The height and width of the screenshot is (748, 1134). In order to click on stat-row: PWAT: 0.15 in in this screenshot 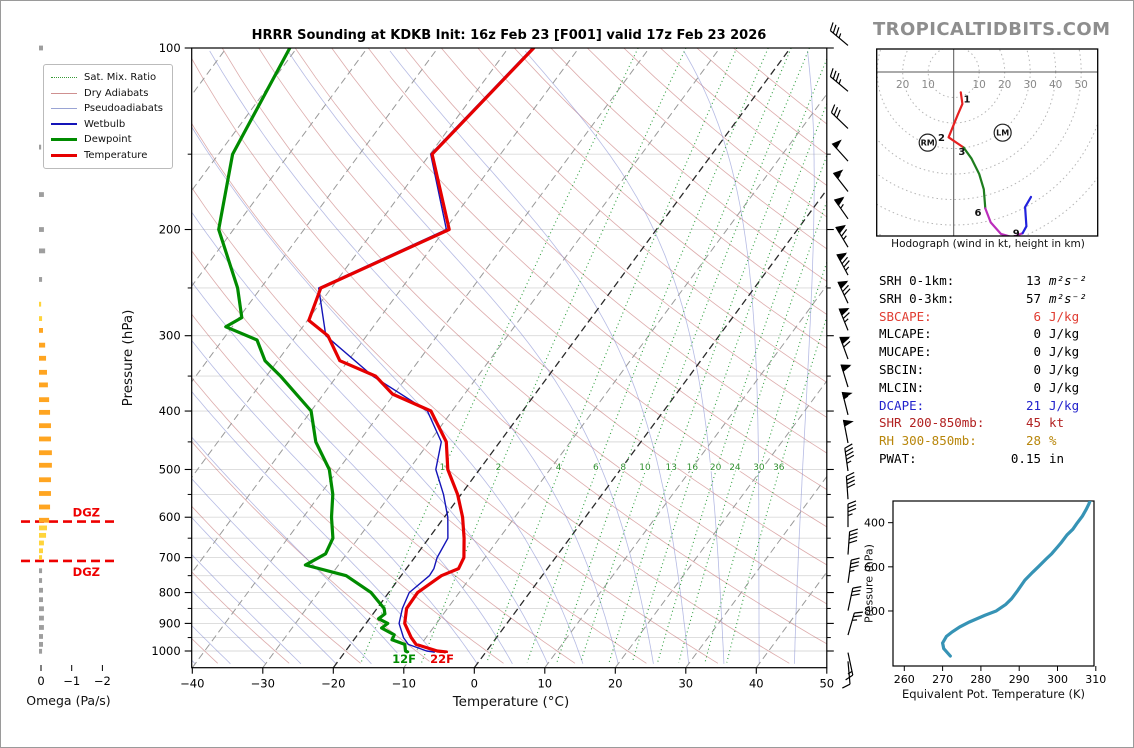, I will do `click(1004, 460)`.